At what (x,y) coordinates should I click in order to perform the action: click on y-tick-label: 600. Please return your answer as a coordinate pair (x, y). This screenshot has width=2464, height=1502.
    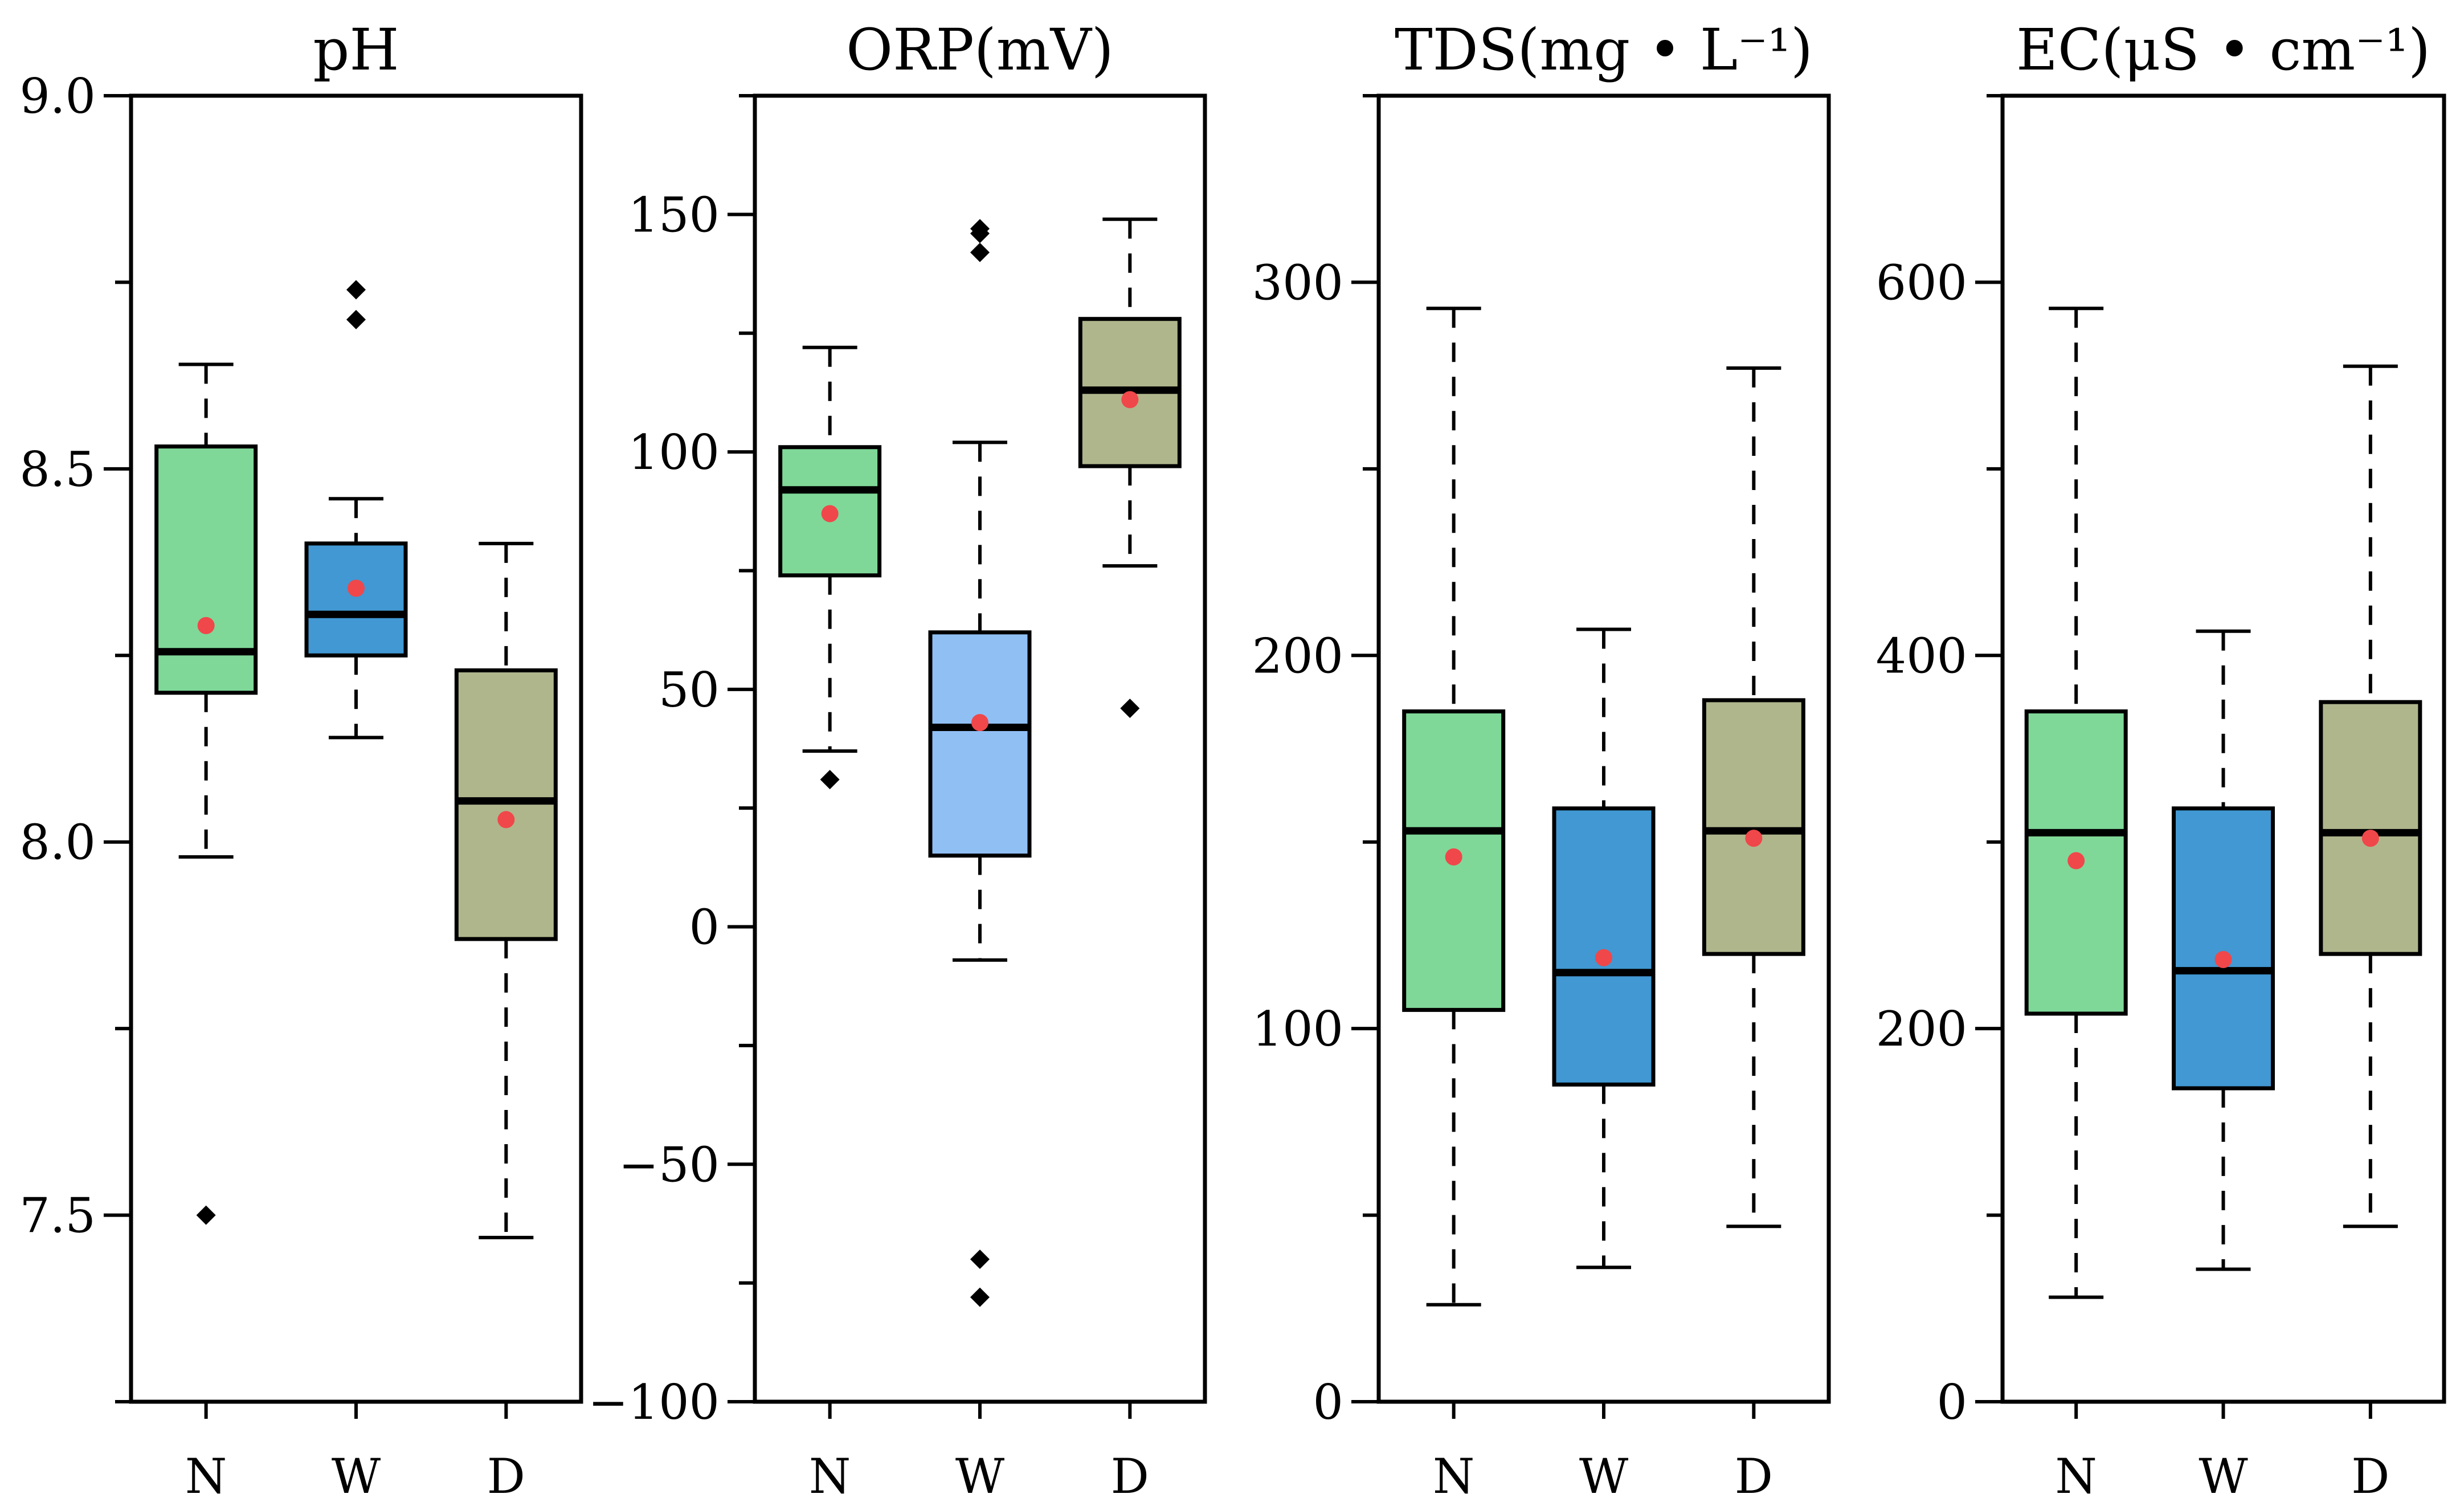
    Looking at the image, I should click on (1922, 283).